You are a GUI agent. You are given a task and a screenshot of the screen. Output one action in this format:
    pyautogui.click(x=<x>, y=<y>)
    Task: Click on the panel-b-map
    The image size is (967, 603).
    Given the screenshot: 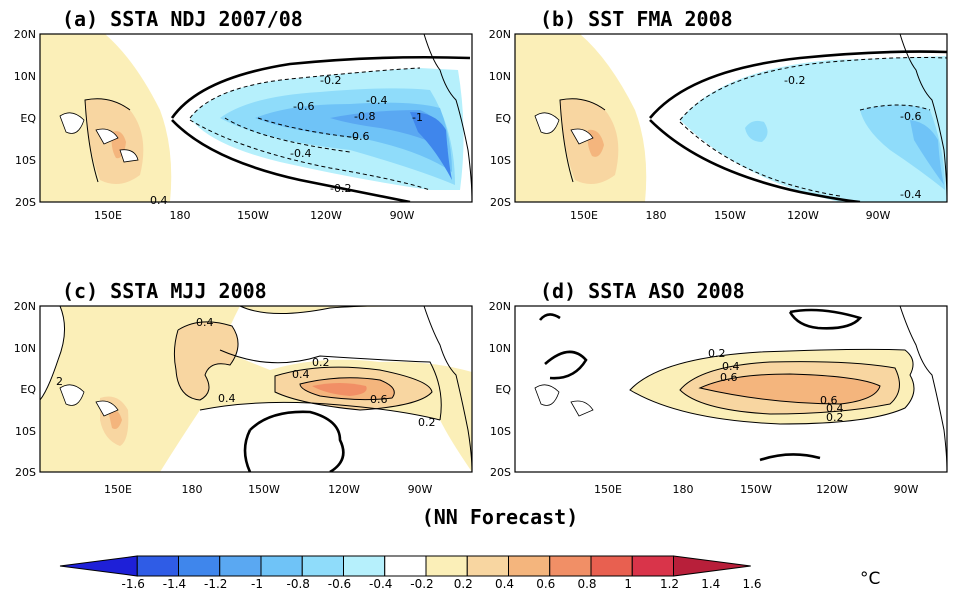 What is the action you would take?
    pyautogui.click(x=731, y=118)
    